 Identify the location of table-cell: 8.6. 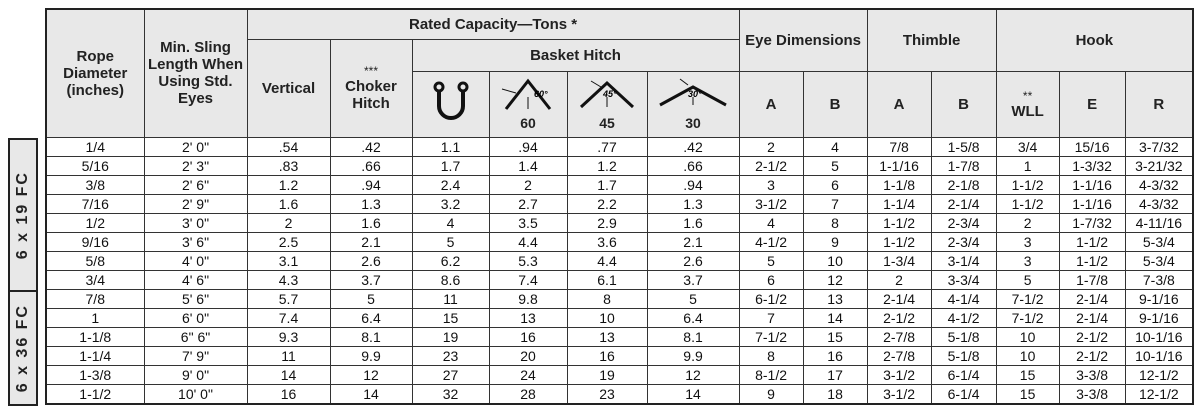
(450, 279).